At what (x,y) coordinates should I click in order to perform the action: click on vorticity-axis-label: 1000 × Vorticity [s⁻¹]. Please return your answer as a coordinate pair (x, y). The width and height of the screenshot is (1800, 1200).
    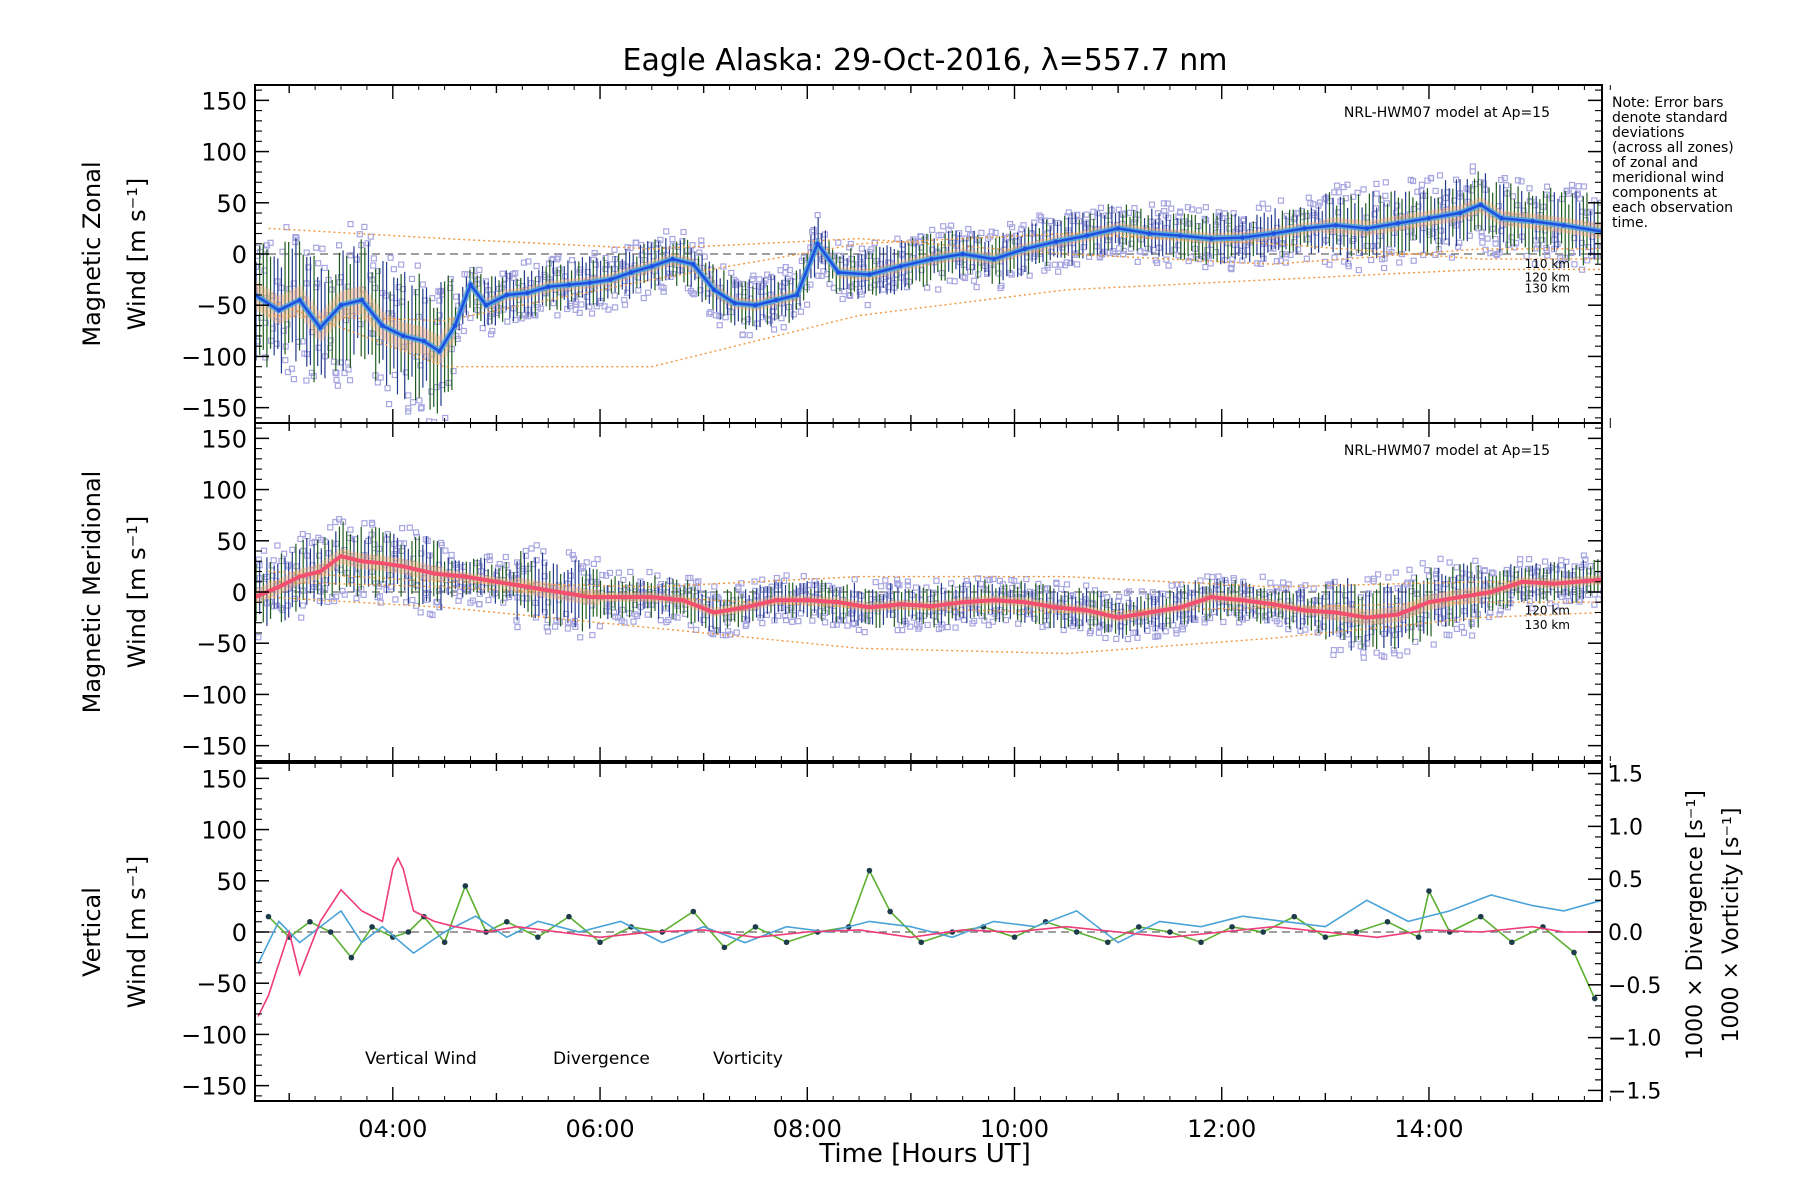
    Looking at the image, I should click on (1731, 925).